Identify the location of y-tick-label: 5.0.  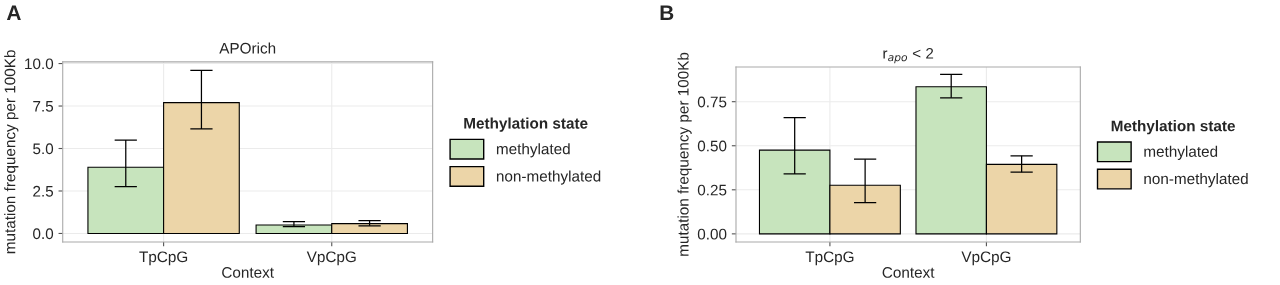
(43, 149).